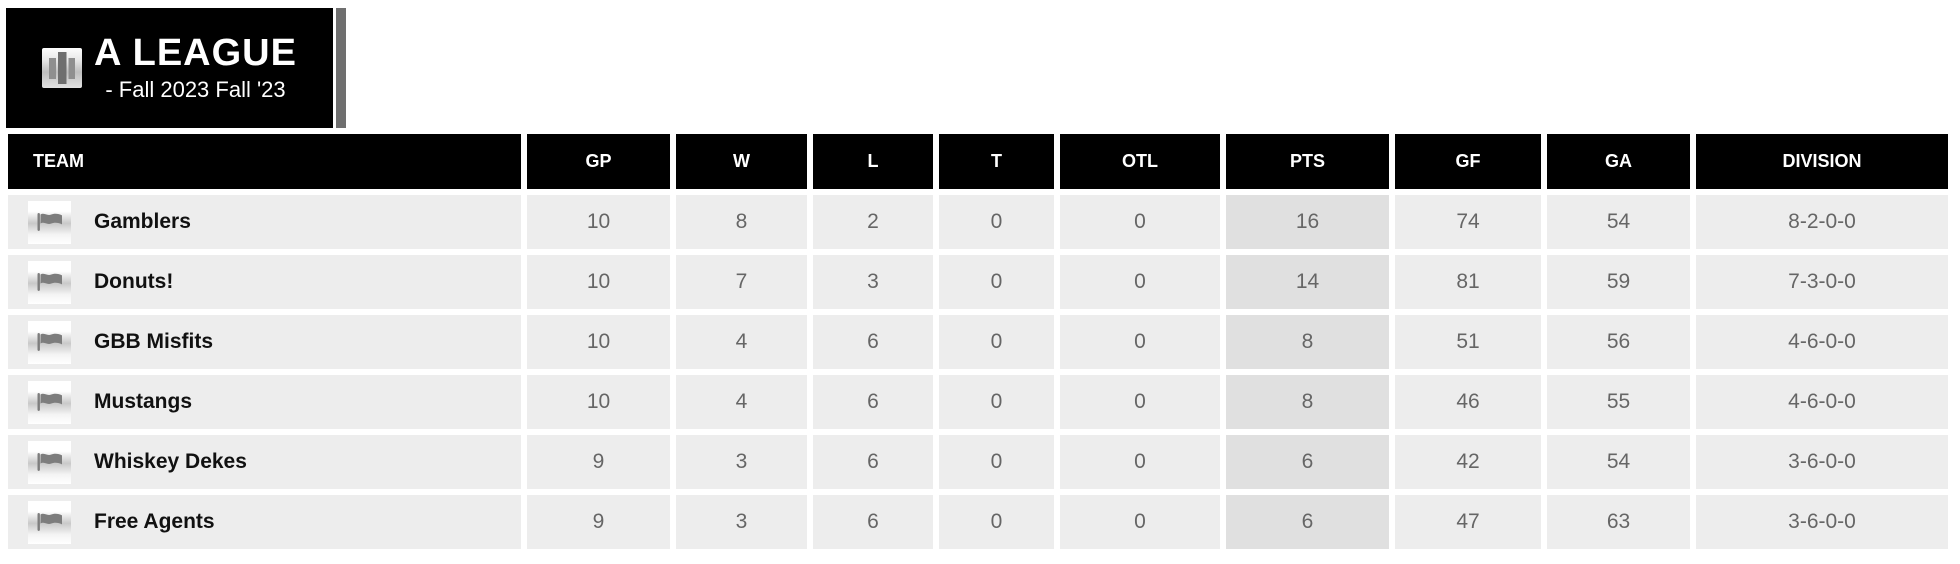  Describe the element at coordinates (1618, 161) in the screenshot. I see `column-header-ga: GA` at that location.